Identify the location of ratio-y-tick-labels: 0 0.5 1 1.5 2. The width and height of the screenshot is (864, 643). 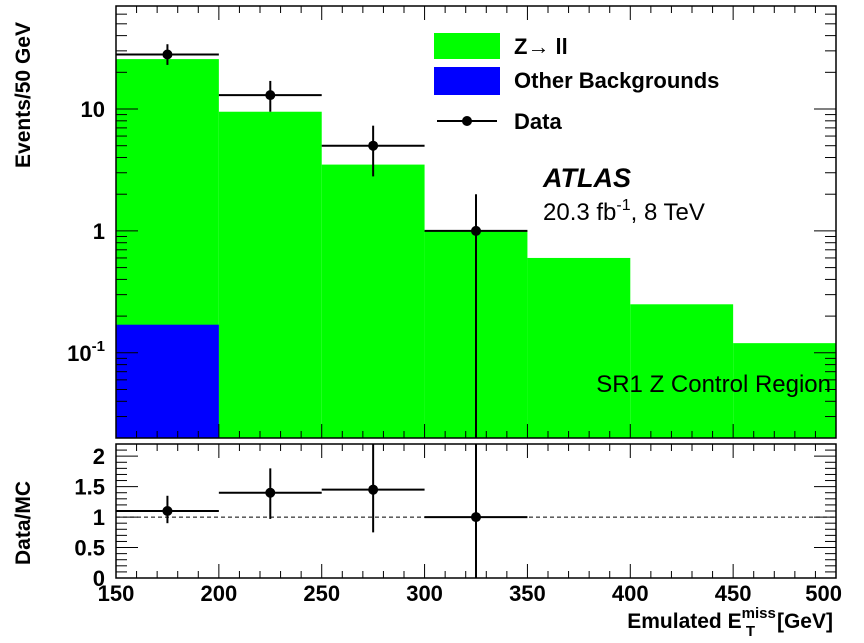
(89, 517).